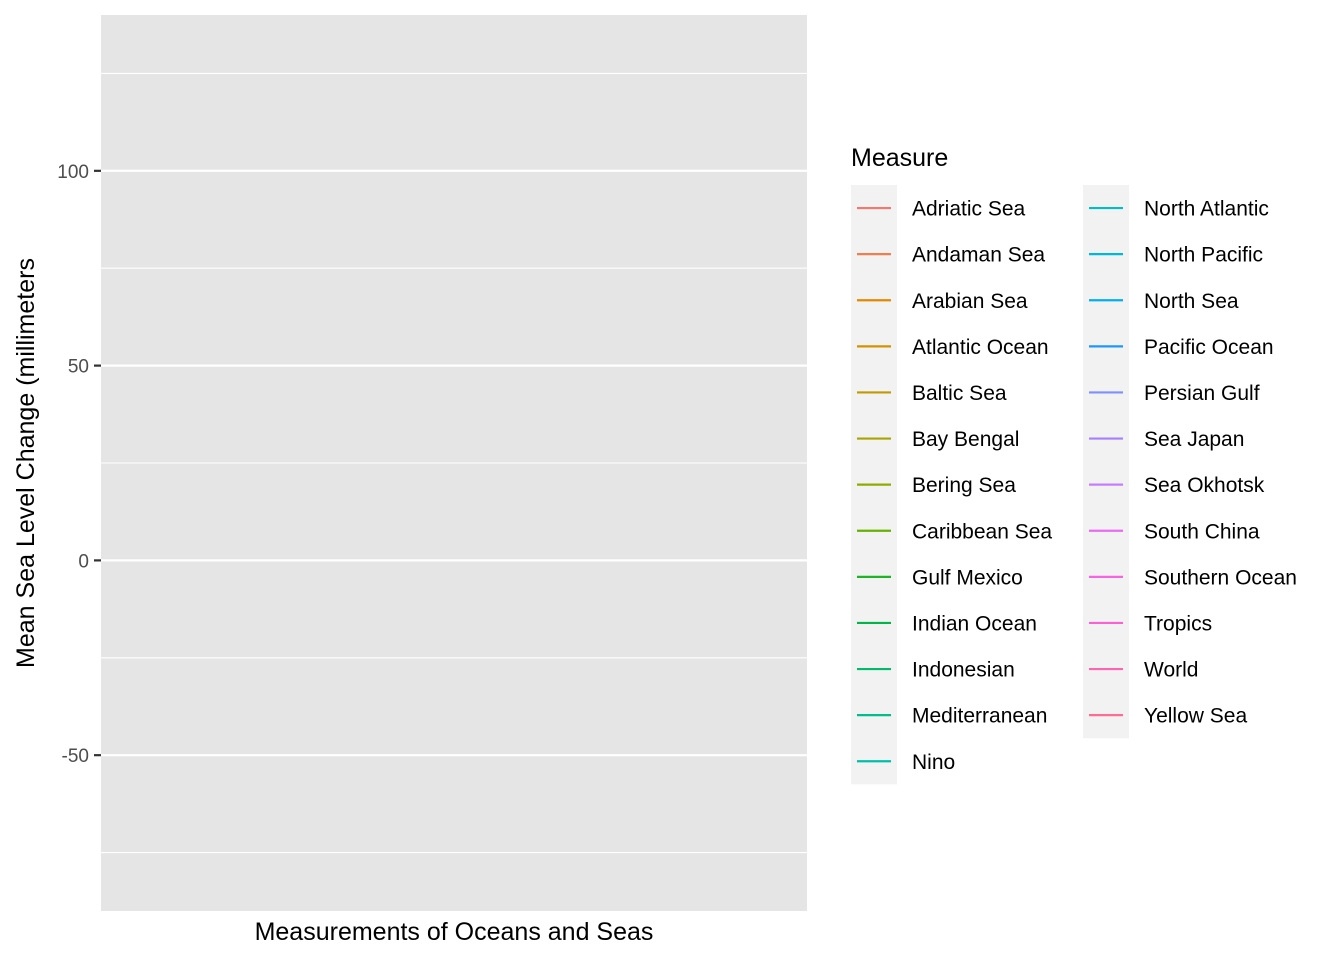 This screenshot has height=960, width=1344. Describe the element at coordinates (979, 716) in the screenshot. I see `legend-label: Mediterranean` at that location.